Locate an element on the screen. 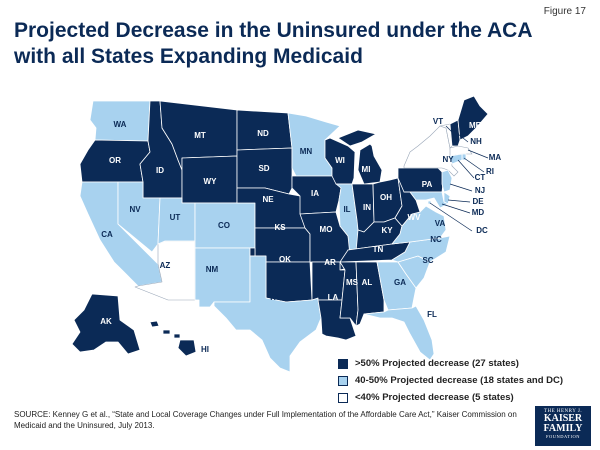 This screenshot has width=600, height=450. legend-swatch-low is located at coordinates (343, 397).